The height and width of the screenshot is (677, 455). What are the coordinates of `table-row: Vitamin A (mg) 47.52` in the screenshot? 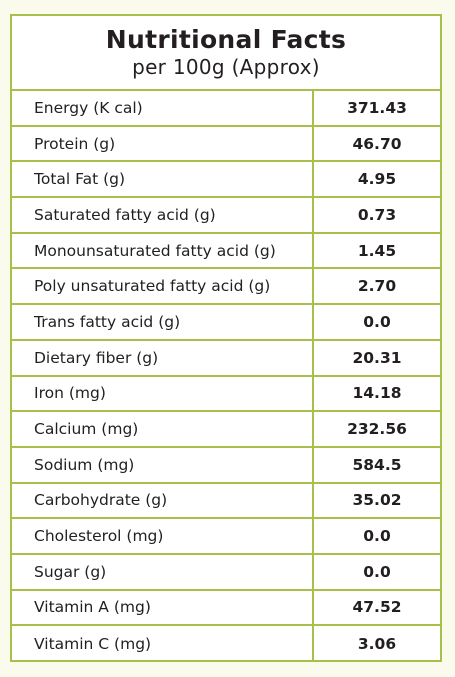 It's located at (226, 608).